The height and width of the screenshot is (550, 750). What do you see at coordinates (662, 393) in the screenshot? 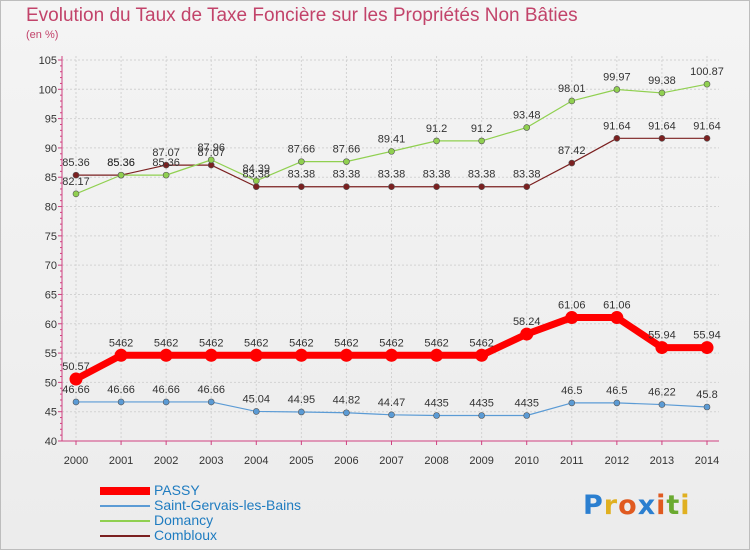
I see `data-label: 46.22` at bounding box center [662, 393].